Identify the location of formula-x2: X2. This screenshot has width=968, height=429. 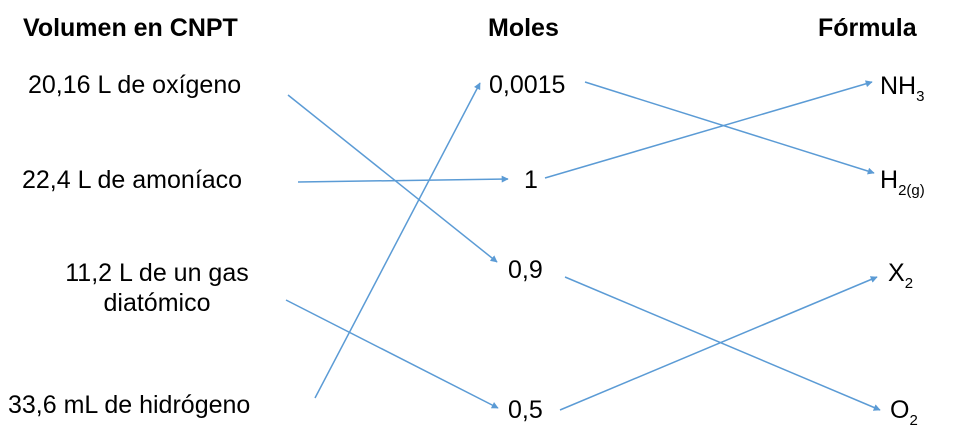
(900, 275).